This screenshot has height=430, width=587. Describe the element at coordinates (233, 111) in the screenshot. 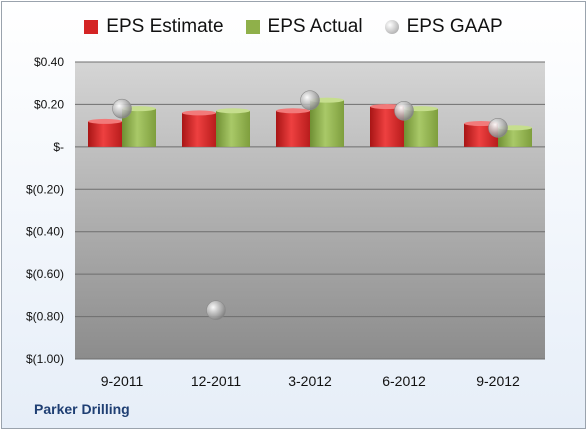

I see `actual-bar-cap` at that location.